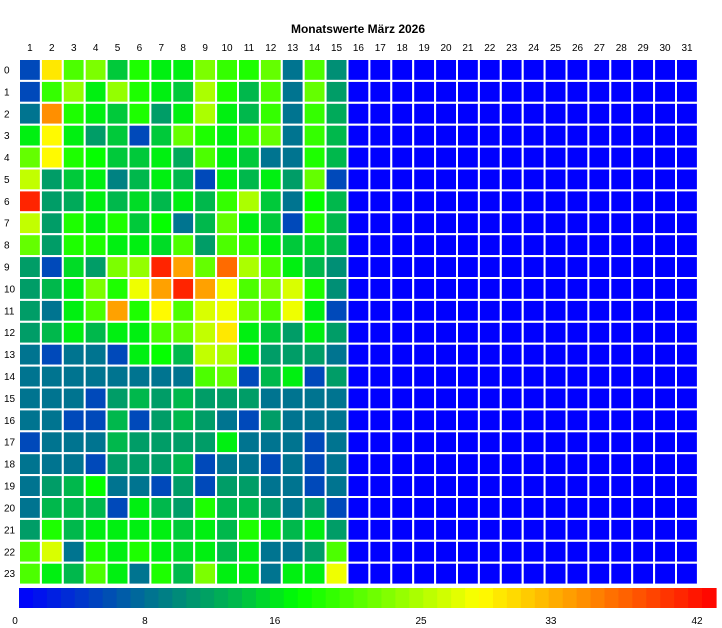 The width and height of the screenshot is (722, 628). What do you see at coordinates (490, 48) in the screenshot?
I see `x-tick-label: 22` at bounding box center [490, 48].